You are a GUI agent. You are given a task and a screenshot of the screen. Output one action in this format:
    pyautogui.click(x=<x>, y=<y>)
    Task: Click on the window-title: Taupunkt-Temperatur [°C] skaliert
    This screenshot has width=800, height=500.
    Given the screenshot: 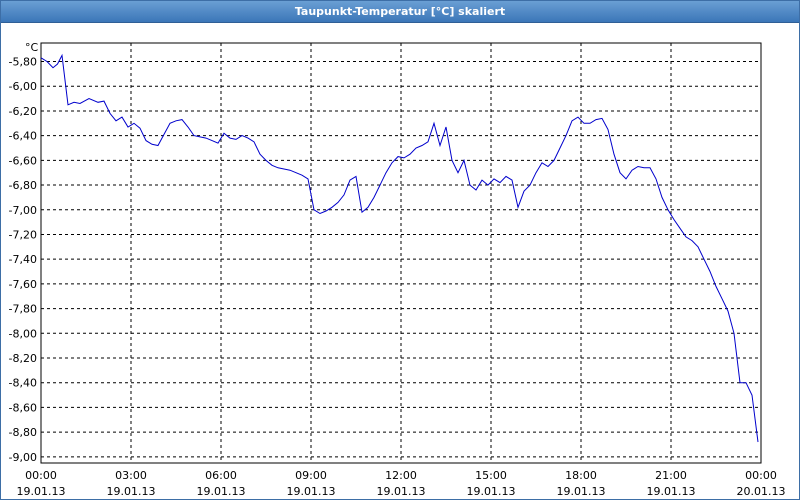 What is the action you would take?
    pyautogui.click(x=400, y=12)
    